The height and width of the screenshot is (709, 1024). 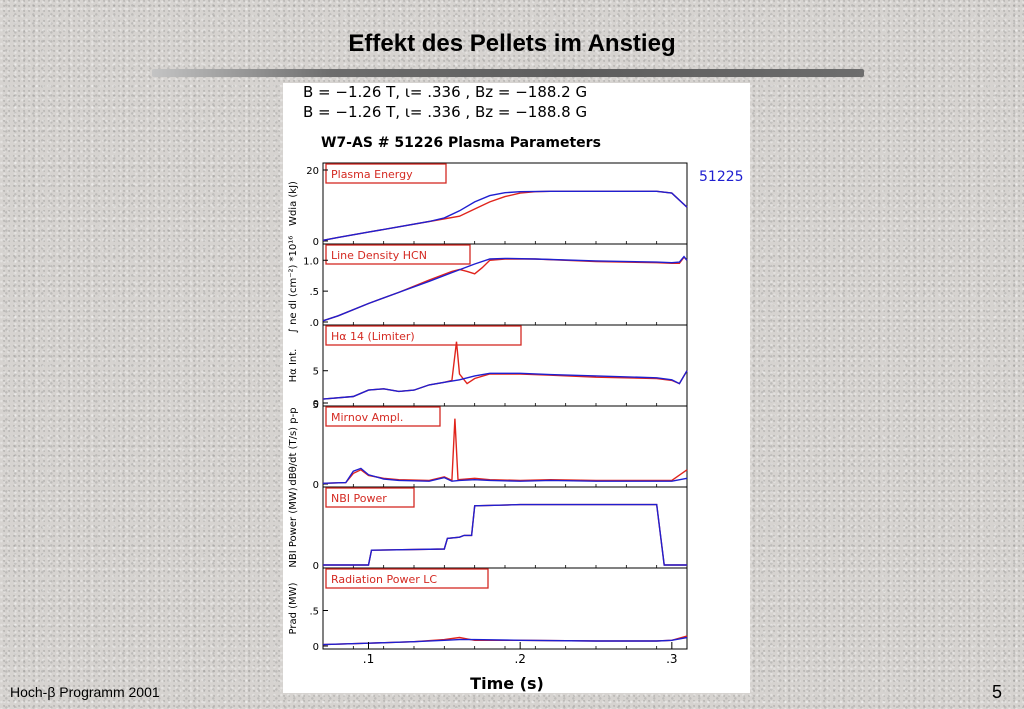 I want to click on y-axis-label: NBI Power (MW), so click(x=293, y=527).